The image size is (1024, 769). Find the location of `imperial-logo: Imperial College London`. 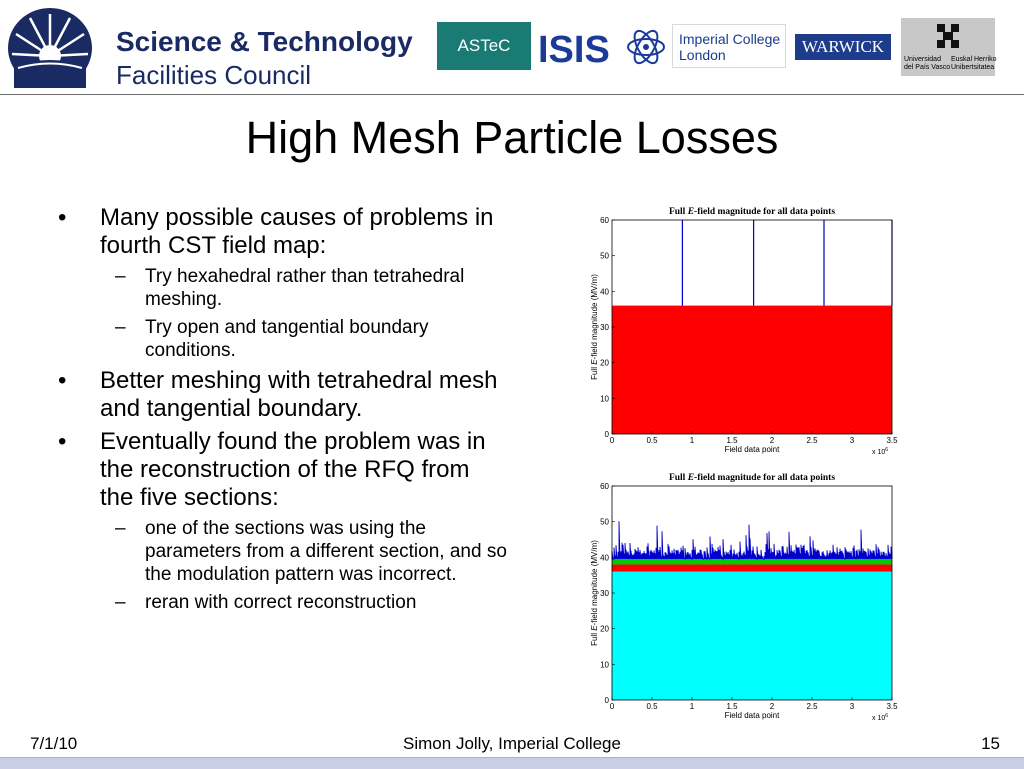

imperial-logo: Imperial College London is located at coordinates (729, 46).